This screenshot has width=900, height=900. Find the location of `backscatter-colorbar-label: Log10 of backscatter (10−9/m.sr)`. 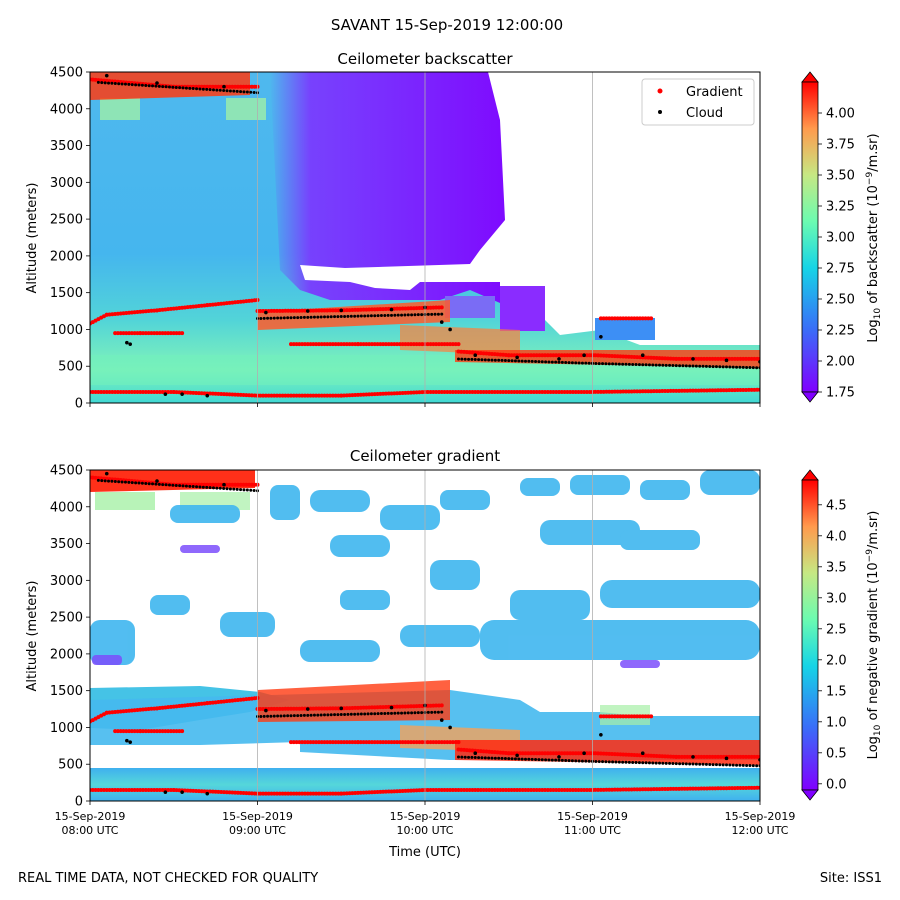

backscatter-colorbar-label: Log10 of backscatter (10−9/m.sr) is located at coordinates (874, 237).